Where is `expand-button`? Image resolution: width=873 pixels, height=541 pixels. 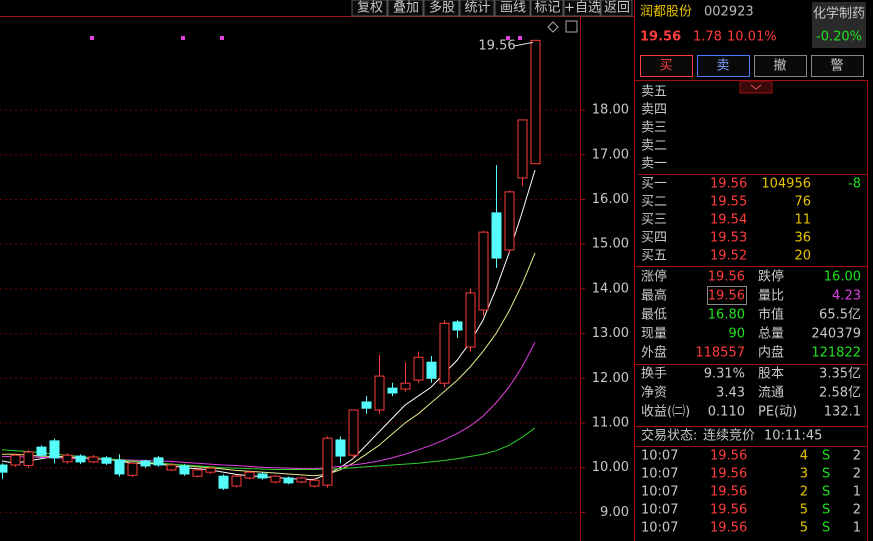 expand-button is located at coordinates (756, 87).